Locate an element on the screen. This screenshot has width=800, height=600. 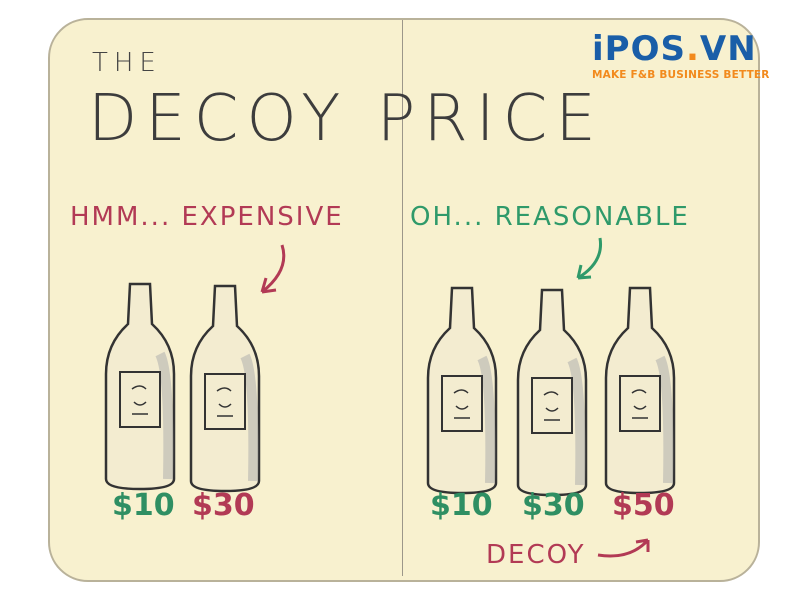
panel-divider is located at coordinates (402, 298).